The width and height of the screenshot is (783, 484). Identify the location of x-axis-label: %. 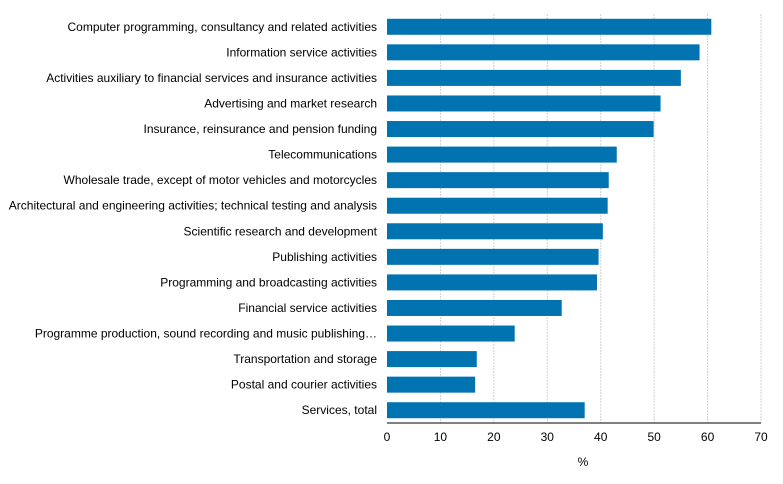
(583, 462).